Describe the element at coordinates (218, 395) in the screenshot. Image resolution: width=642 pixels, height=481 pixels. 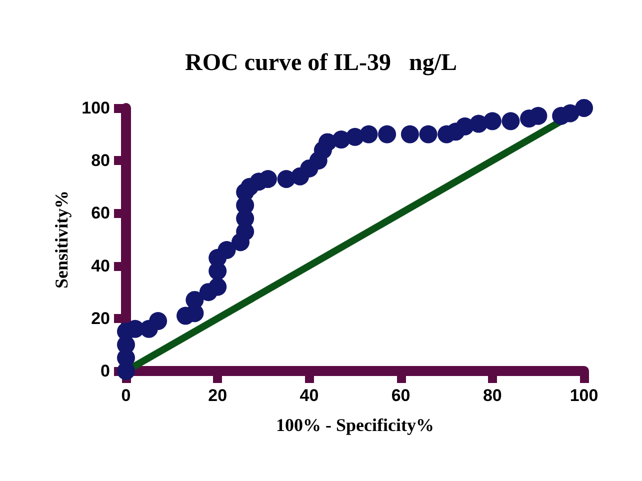
I see `x-tick-label: 20` at that location.